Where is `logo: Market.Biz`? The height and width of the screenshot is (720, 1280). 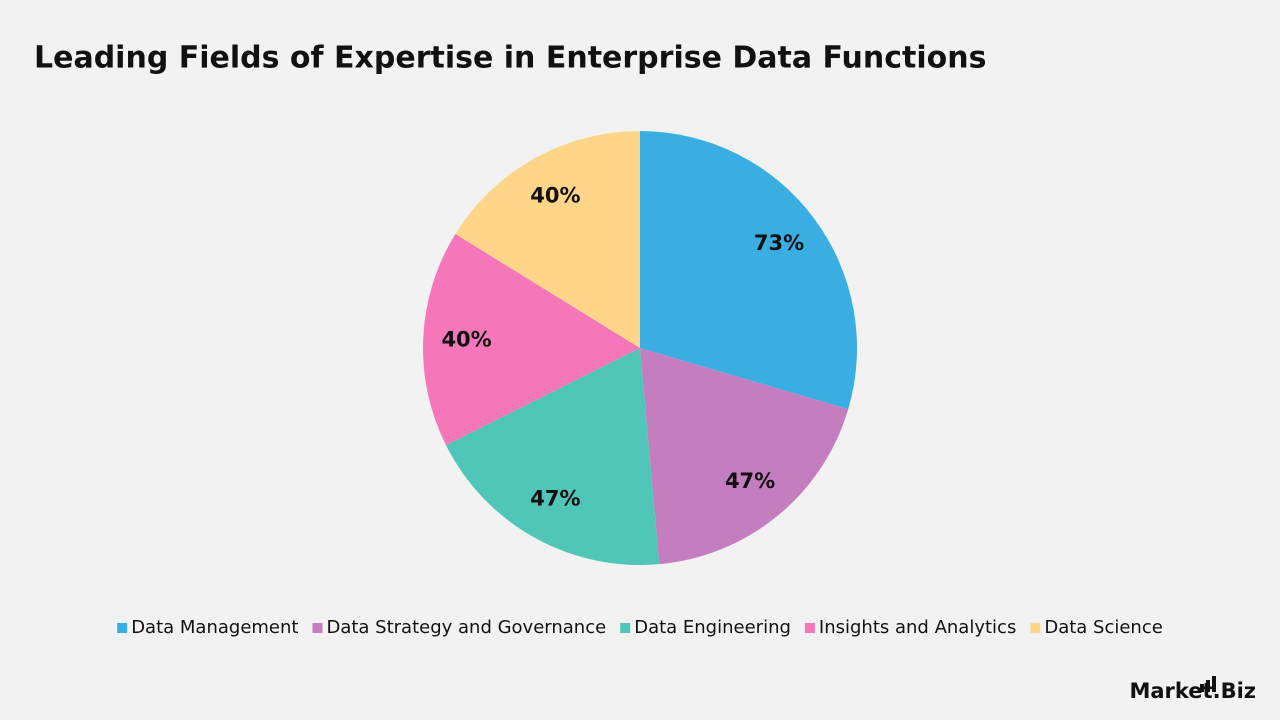
logo: Market.Biz is located at coordinates (1192, 691).